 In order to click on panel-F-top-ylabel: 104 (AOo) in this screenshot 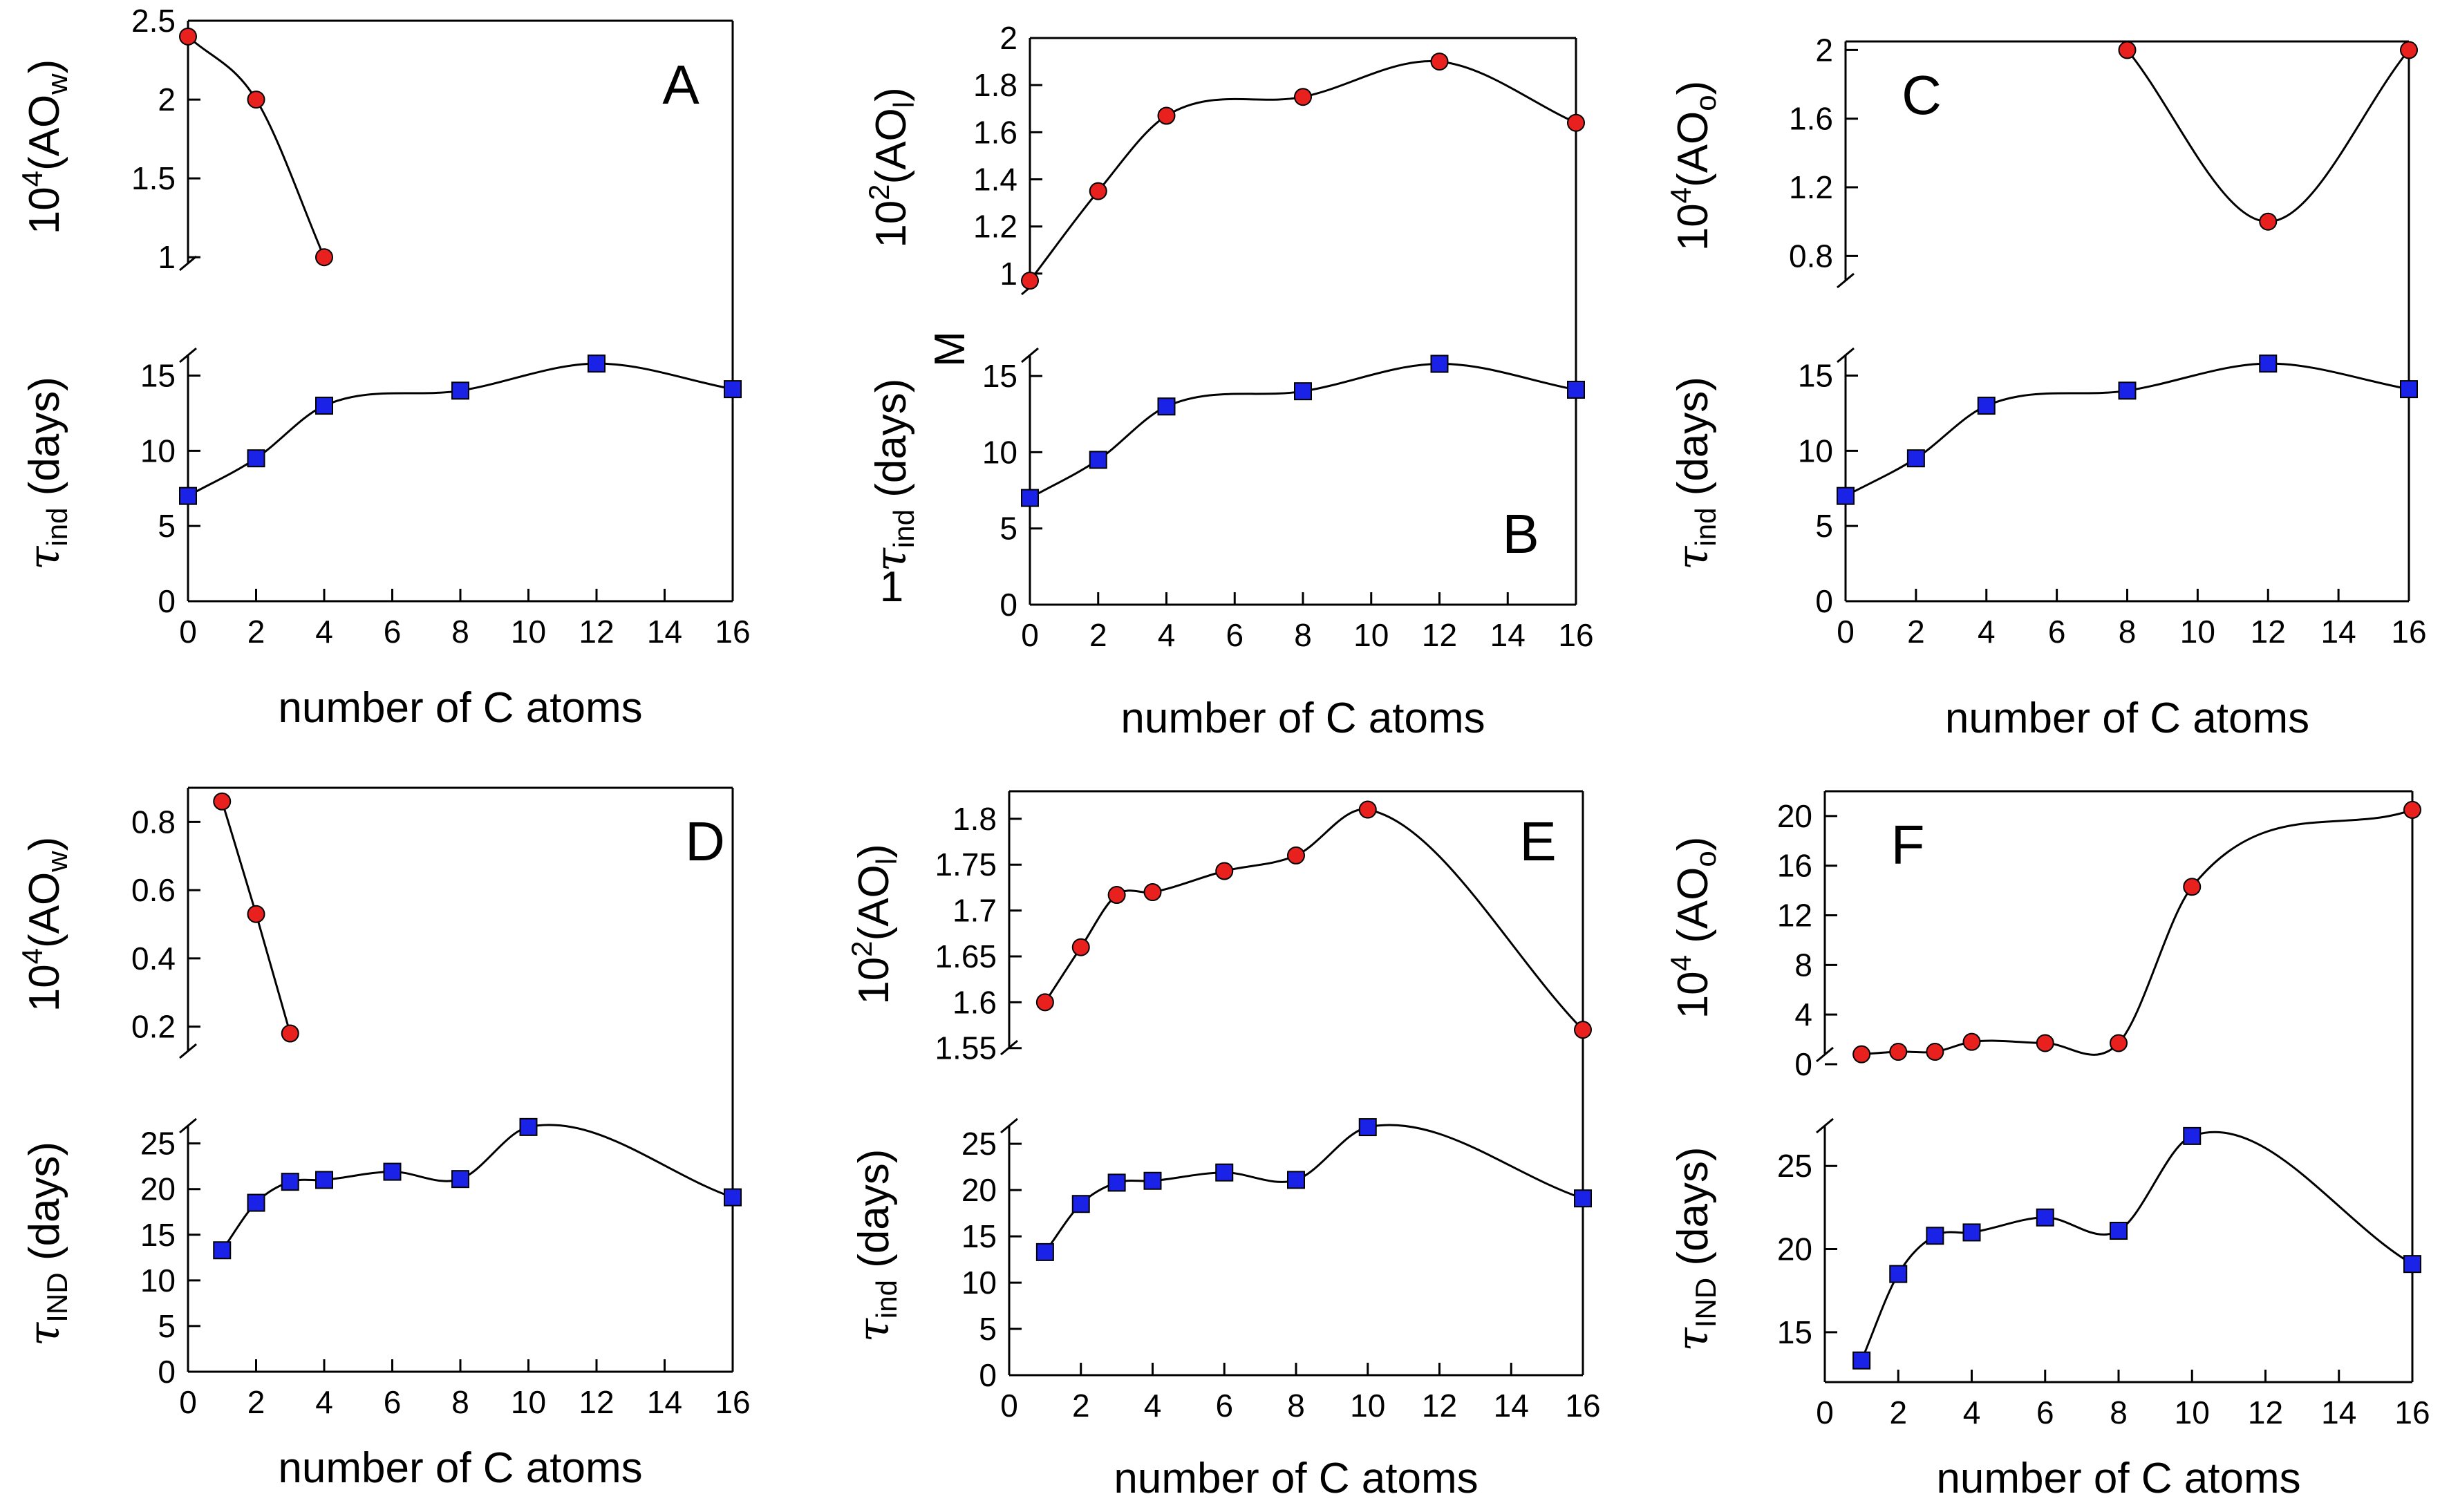, I will do `click(1693, 928)`.